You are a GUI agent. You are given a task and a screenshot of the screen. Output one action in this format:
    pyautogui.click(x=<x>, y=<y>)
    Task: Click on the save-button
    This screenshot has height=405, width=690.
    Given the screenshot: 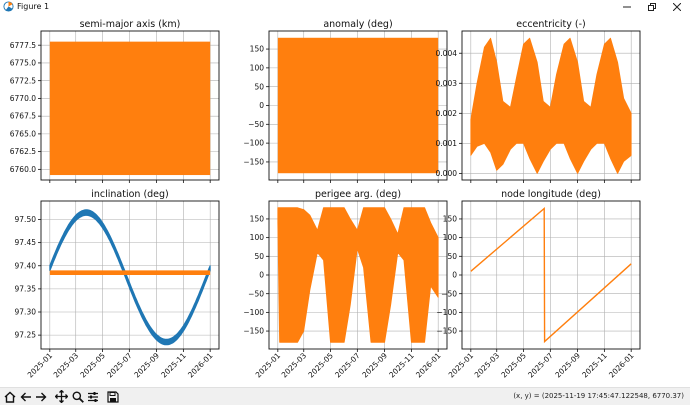 What is the action you would take?
    pyautogui.click(x=112, y=396)
    